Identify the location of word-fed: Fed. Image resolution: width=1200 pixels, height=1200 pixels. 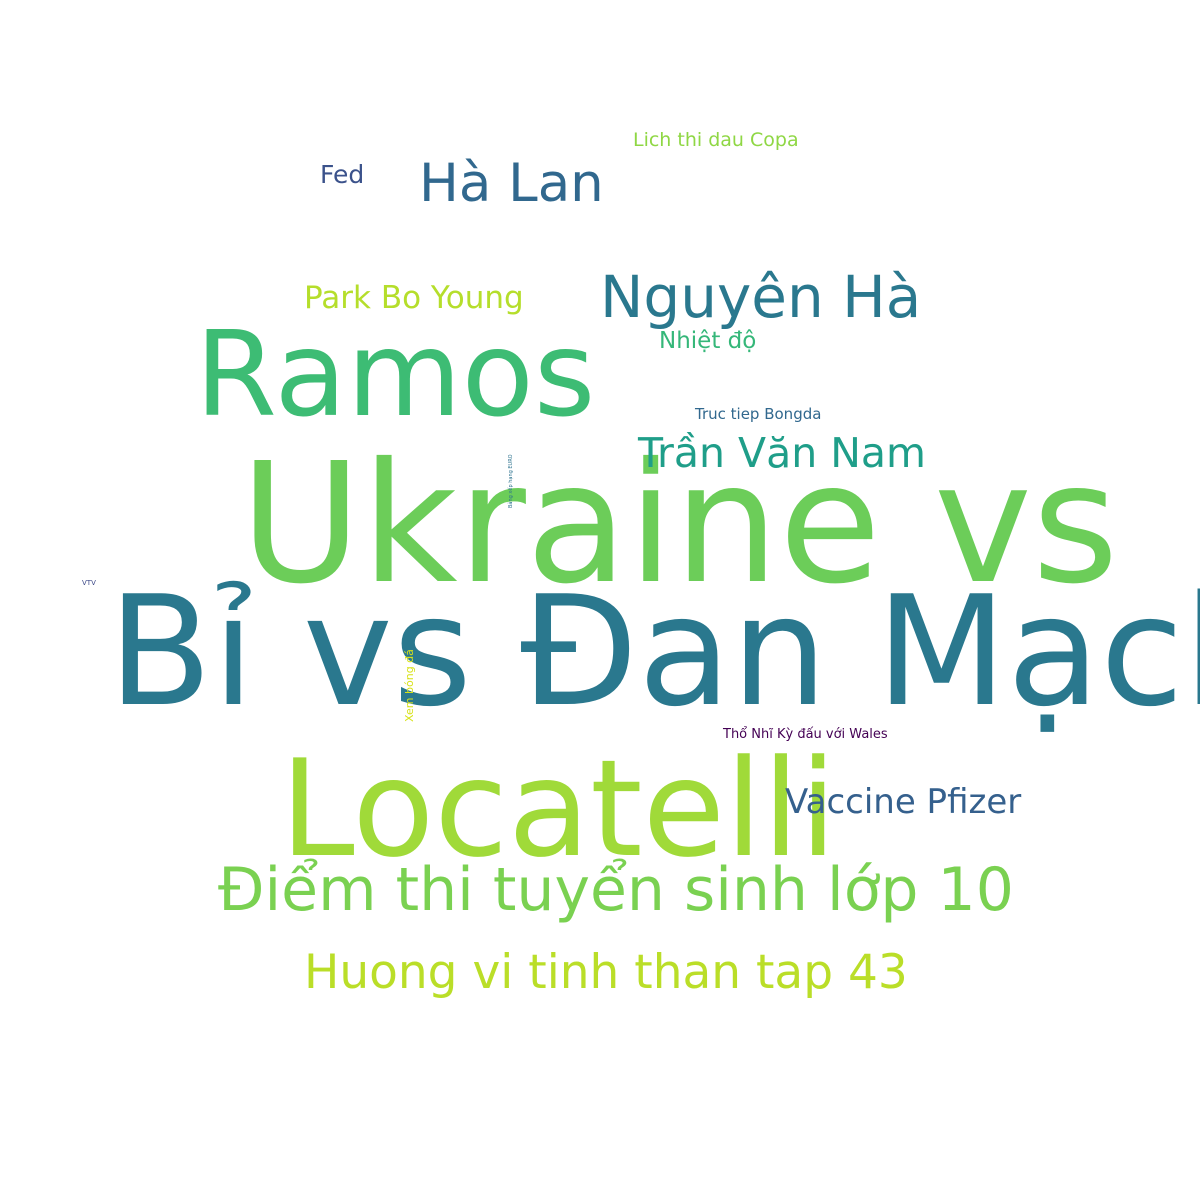
(342, 174).